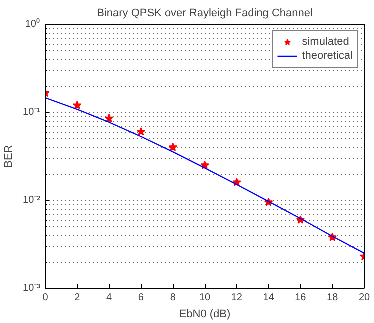 This screenshot has height=323, width=374. Describe the element at coordinates (77, 298) in the screenshot. I see `x-tick-label: 2` at that location.